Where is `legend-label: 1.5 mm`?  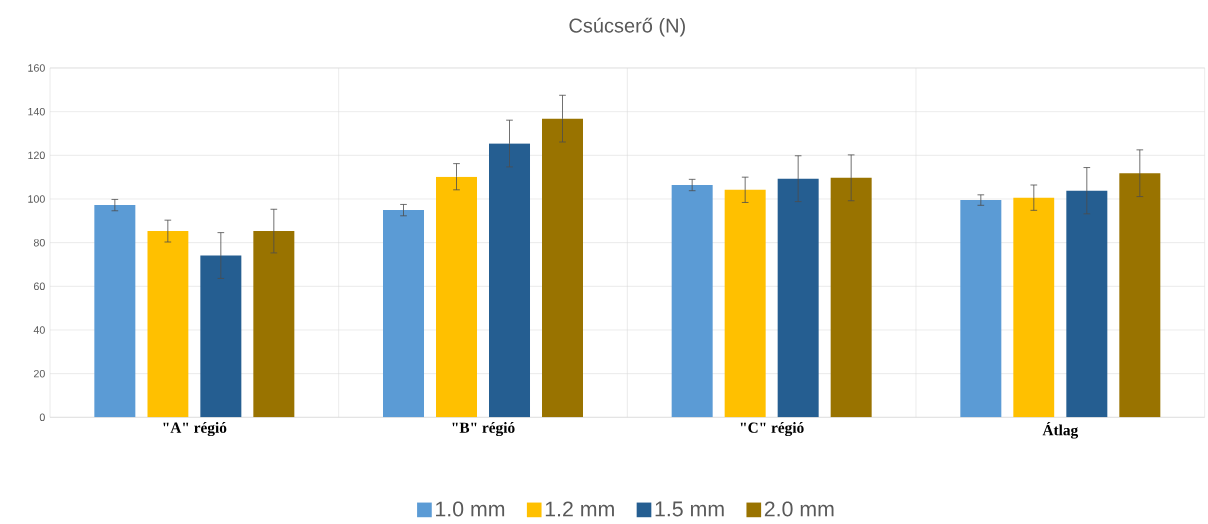 legend-label: 1.5 mm is located at coordinates (689, 509).